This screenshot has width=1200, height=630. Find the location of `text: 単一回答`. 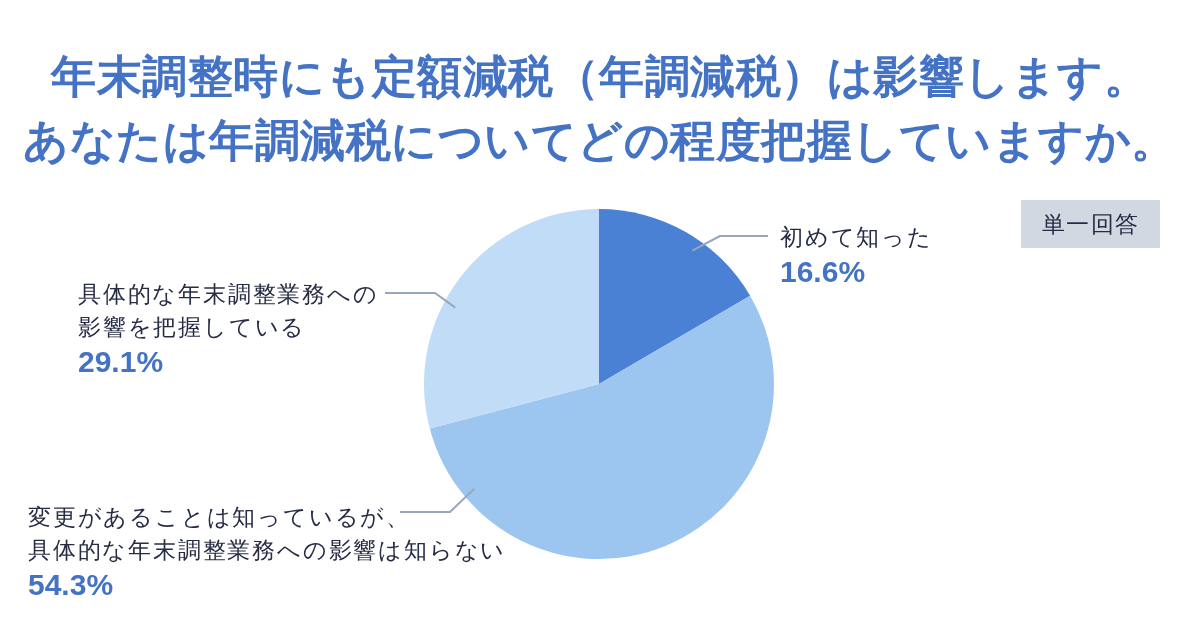

text: 単一回答 is located at coordinates (1090, 224).